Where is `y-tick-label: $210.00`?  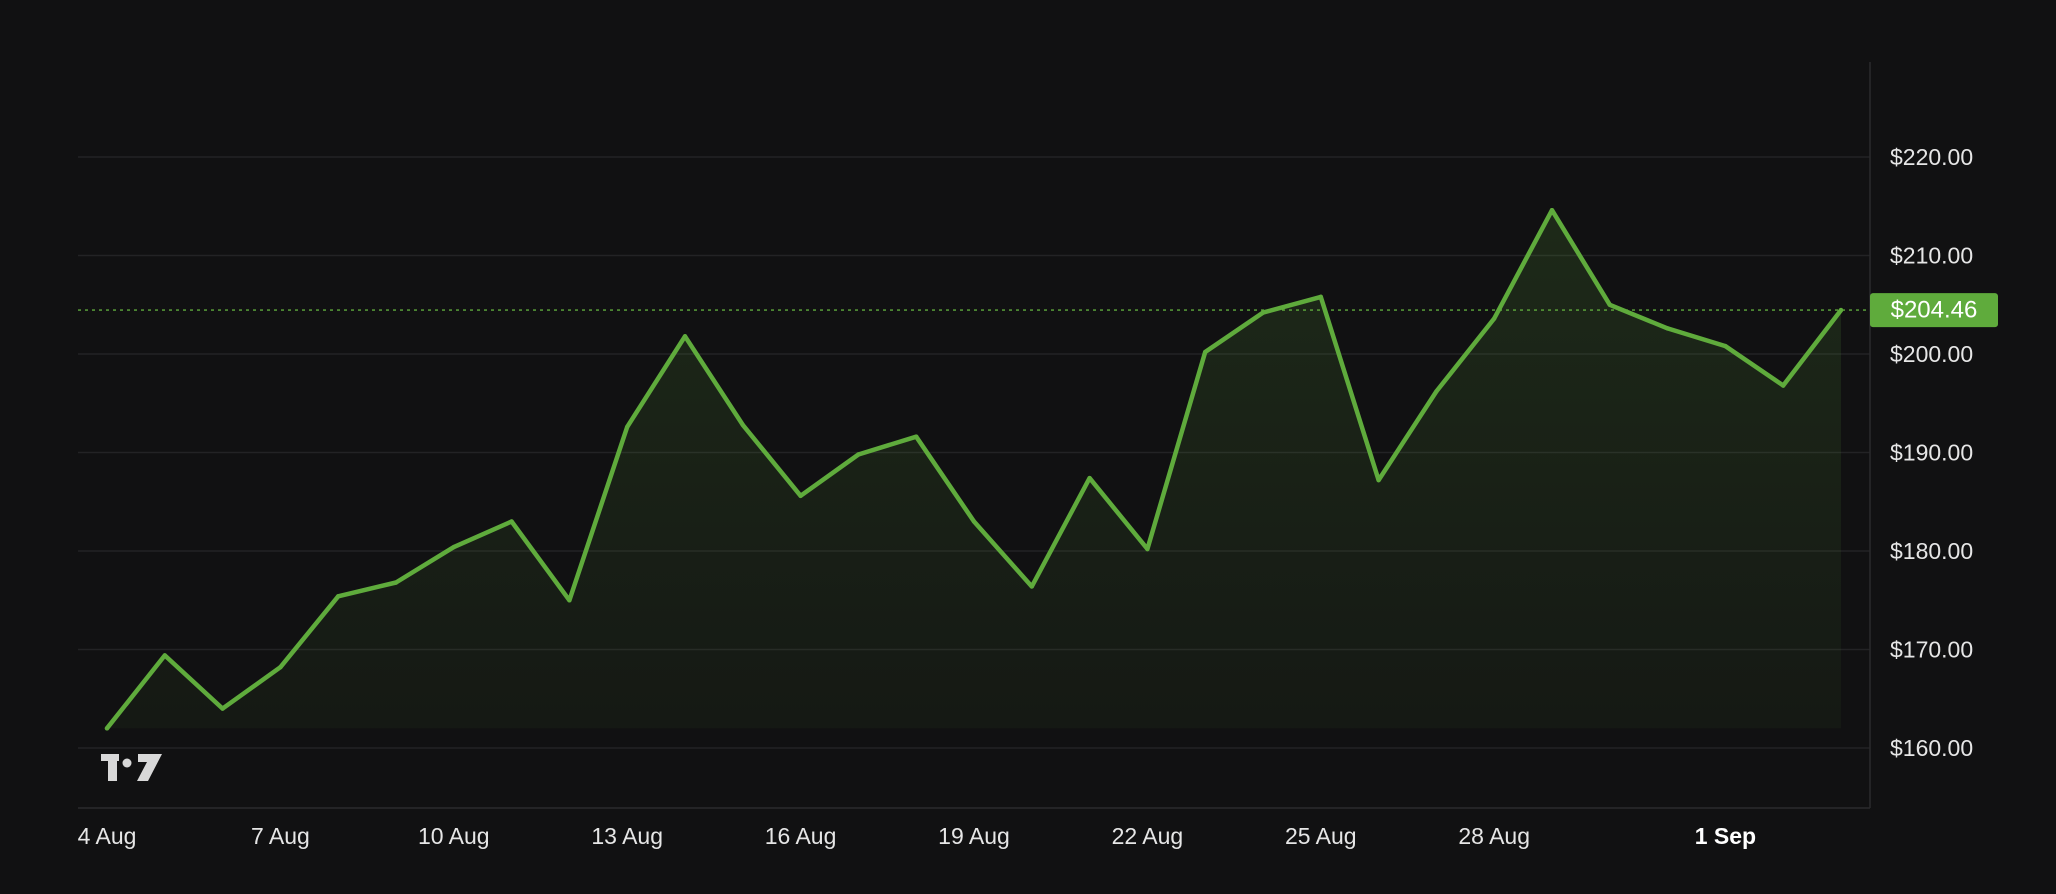 y-tick-label: $210.00 is located at coordinates (1931, 256).